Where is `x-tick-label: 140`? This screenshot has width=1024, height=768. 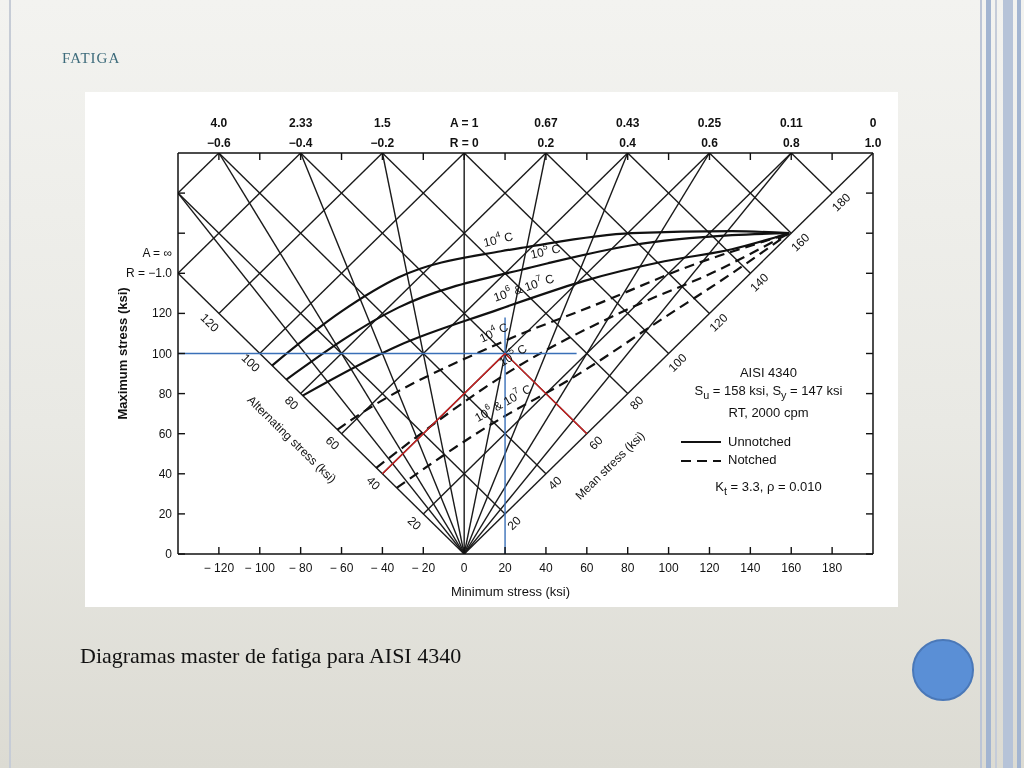 x-tick-label: 140 is located at coordinates (750, 568).